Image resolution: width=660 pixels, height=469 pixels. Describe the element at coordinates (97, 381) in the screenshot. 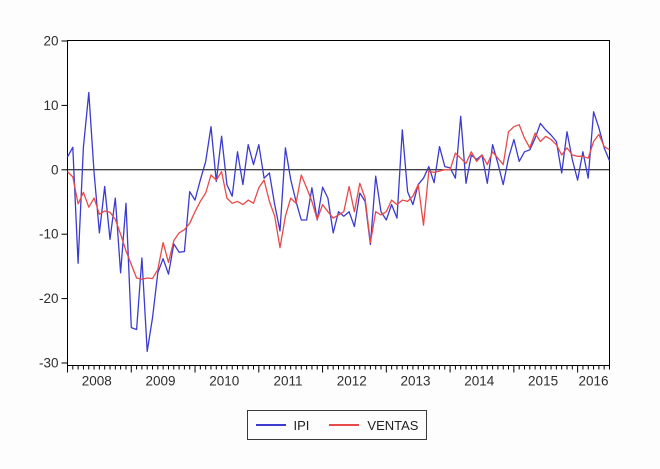

I see `x-axis-year-label: 2008` at that location.